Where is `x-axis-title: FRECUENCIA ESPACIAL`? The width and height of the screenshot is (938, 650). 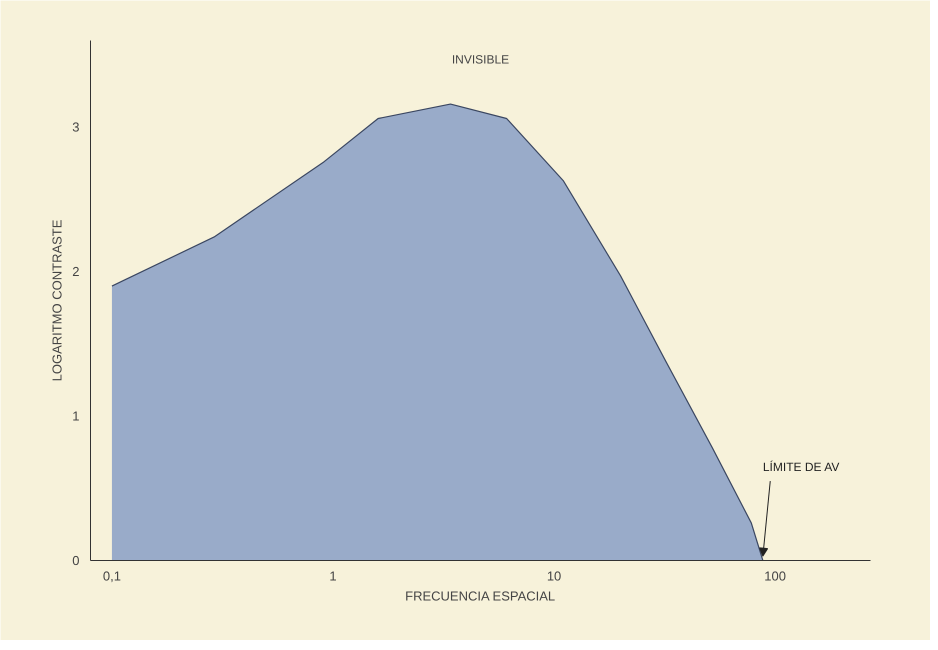
x-axis-title: FRECUENCIA ESPACIAL is located at coordinates (480, 596).